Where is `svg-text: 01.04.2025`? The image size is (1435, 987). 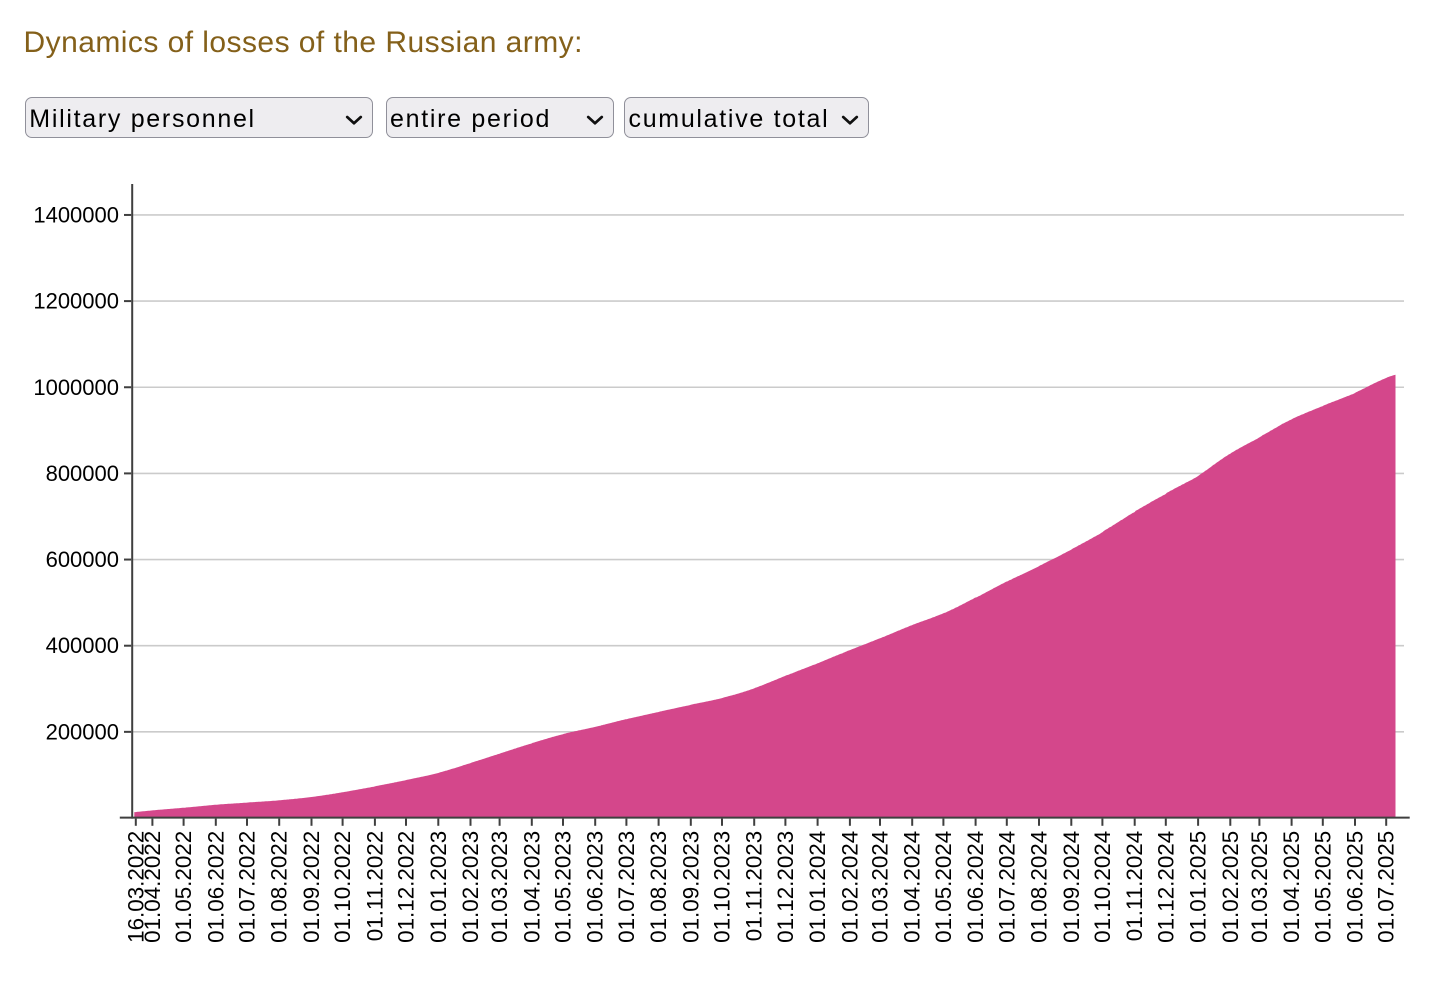 svg-text: 01.04.2025 is located at coordinates (1291, 887).